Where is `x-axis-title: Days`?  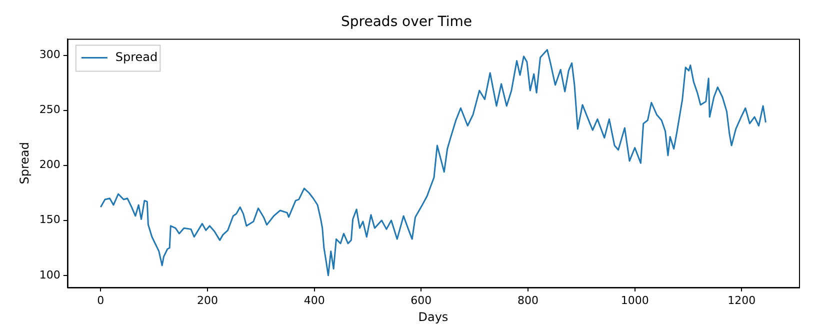
x-axis-title: Days is located at coordinates (433, 317).